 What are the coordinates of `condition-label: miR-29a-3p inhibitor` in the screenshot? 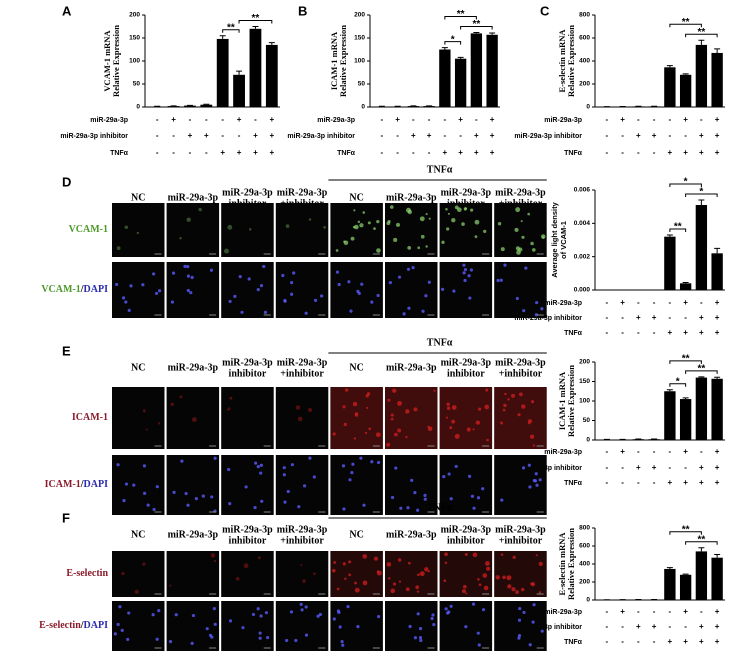 It's located at (548, 318).